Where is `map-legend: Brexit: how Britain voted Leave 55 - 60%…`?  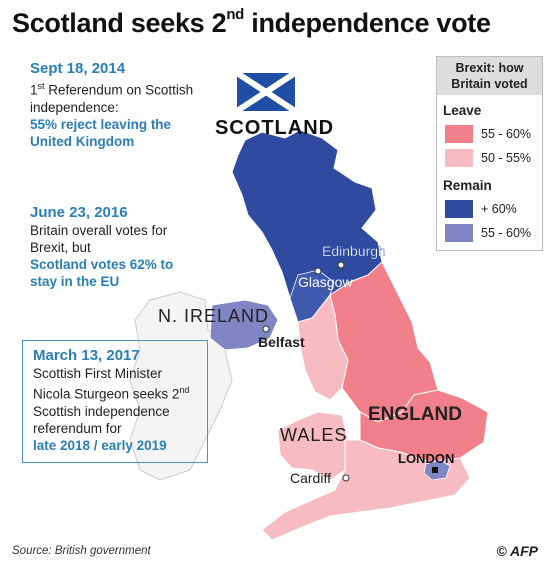 map-legend: Brexit: how Britain voted Leave 55 - 60%… is located at coordinates (489, 153).